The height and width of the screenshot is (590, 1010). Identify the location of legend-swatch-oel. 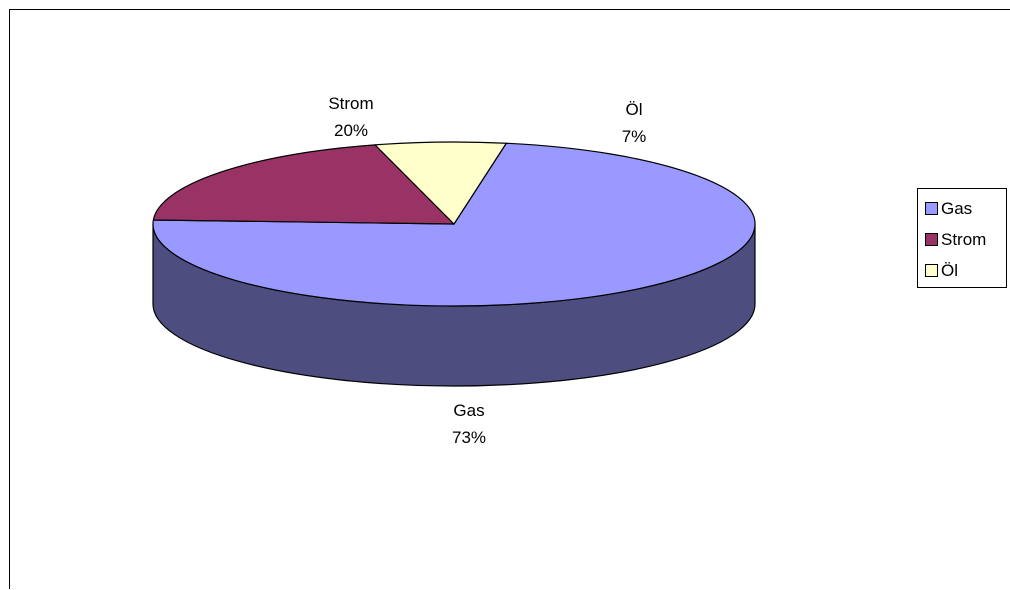
(931, 270).